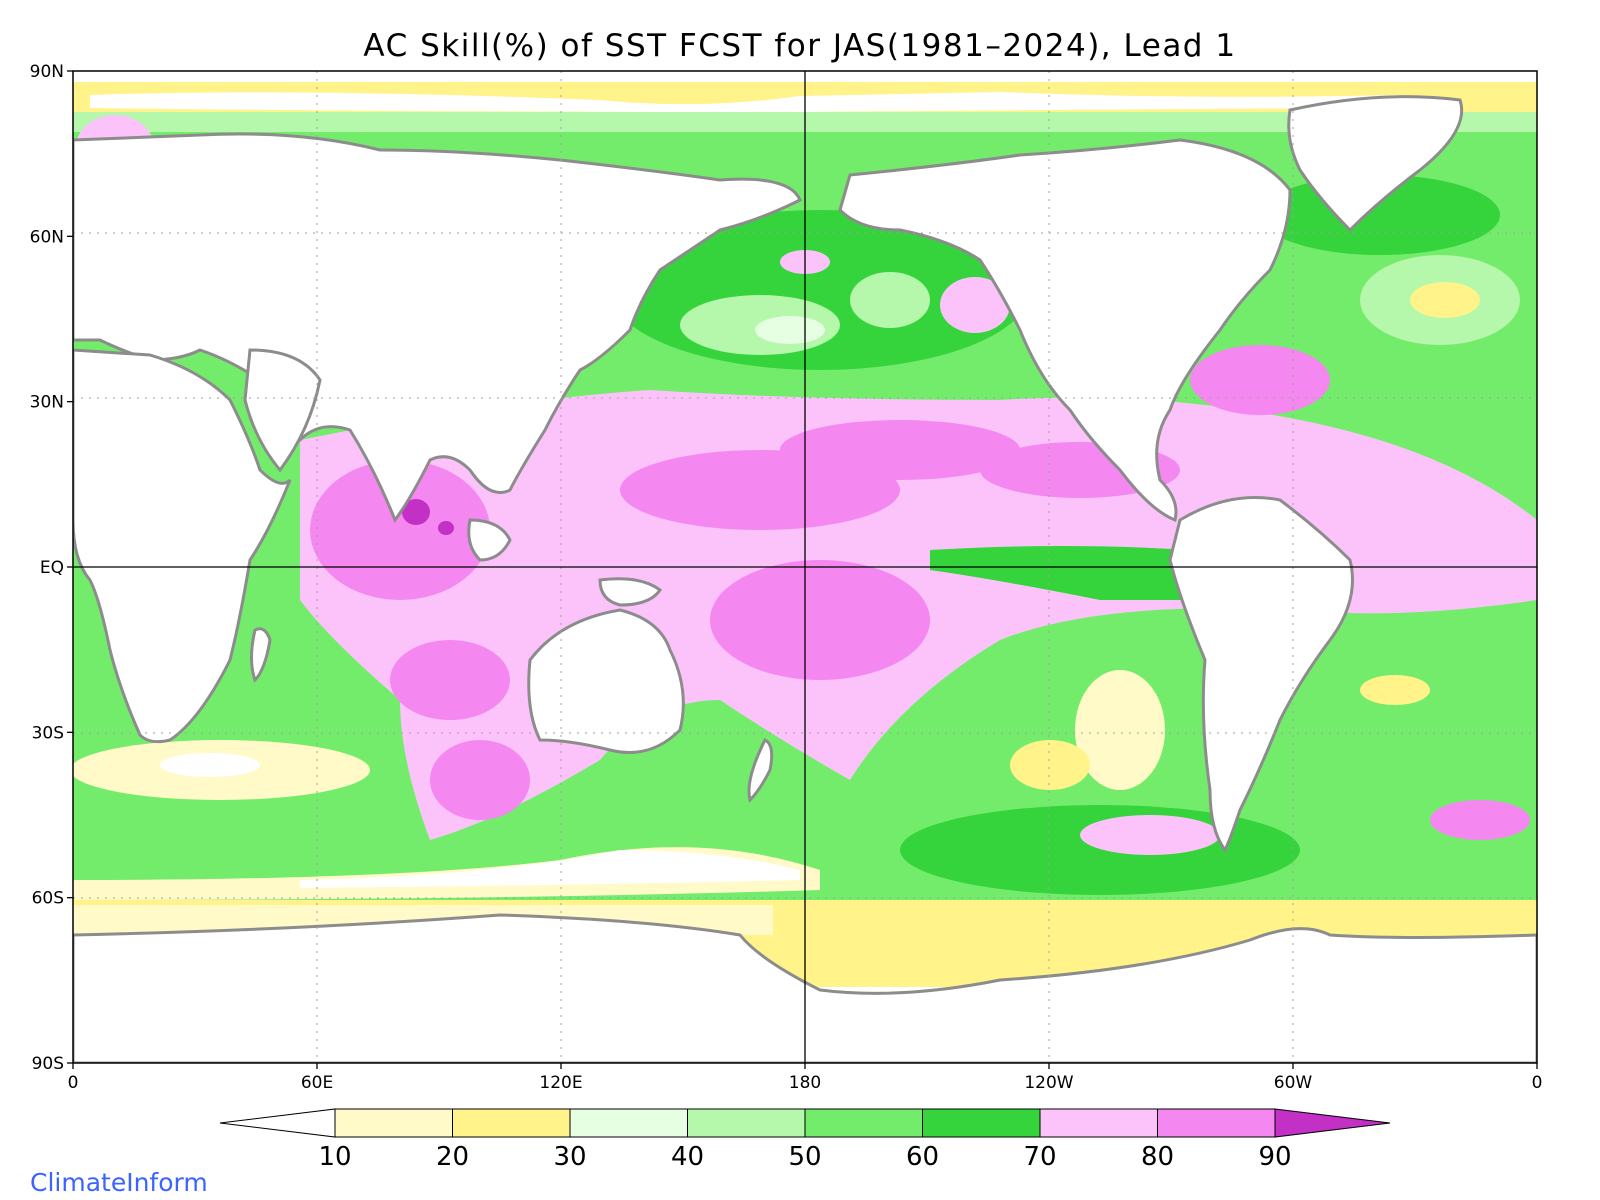  I want to click on skill-atl-magenta, so click(1260, 380).